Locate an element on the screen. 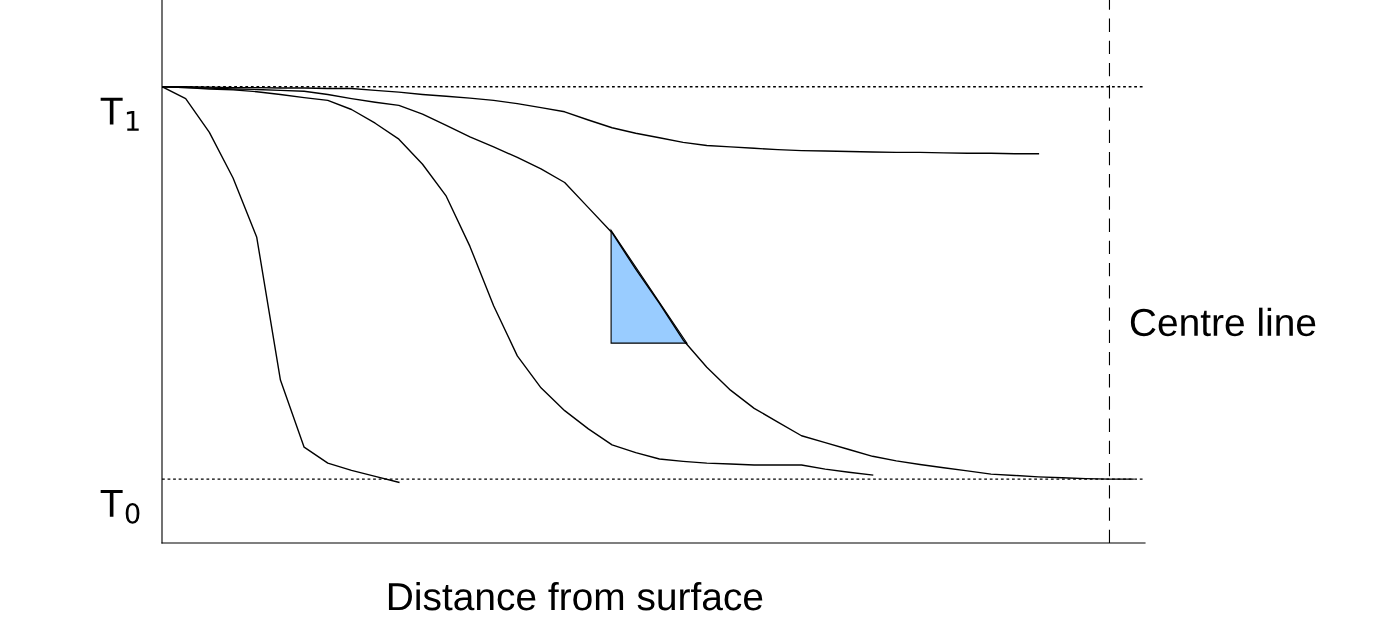 Image resolution: width=1376 pixels, height=624 pixels. x-axis-title: Distance from surface is located at coordinates (575, 596).